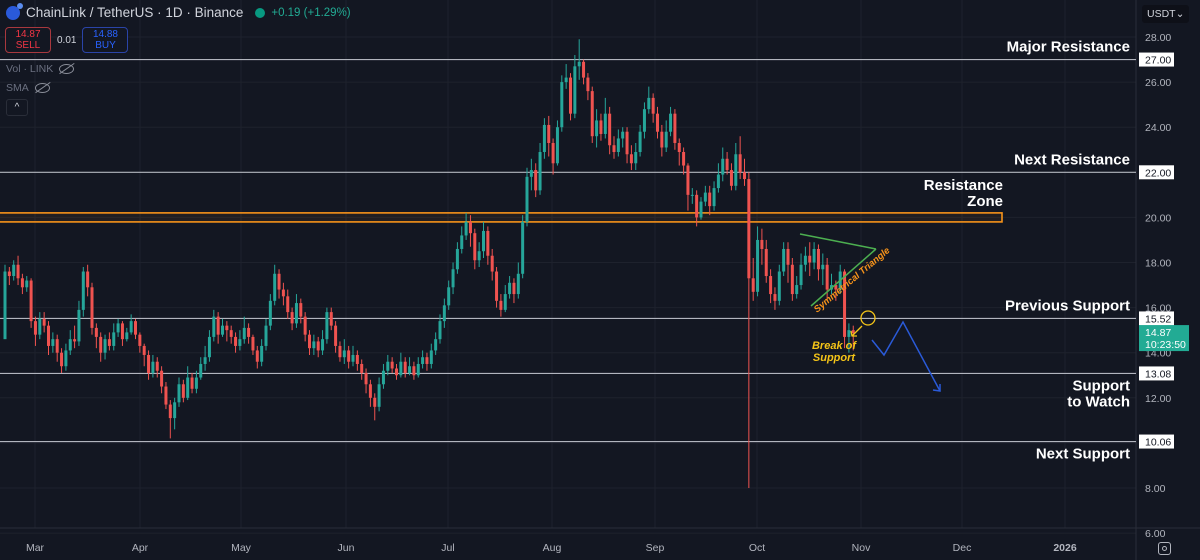 The width and height of the screenshot is (1200, 560). I want to click on level-label: to Watch, so click(1098, 401).